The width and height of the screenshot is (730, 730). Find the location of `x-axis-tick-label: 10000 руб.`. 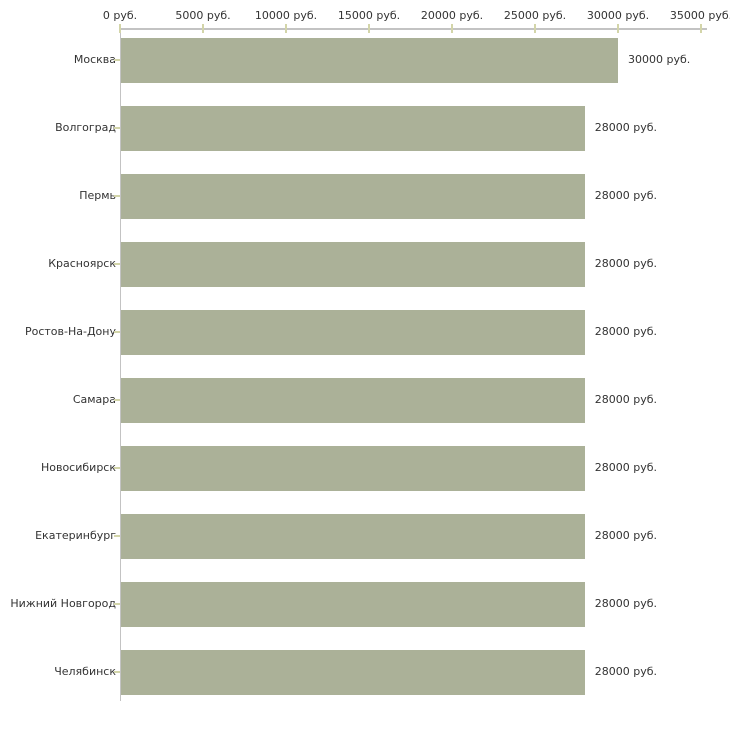

x-axis-tick-label: 10000 руб. is located at coordinates (286, 15).